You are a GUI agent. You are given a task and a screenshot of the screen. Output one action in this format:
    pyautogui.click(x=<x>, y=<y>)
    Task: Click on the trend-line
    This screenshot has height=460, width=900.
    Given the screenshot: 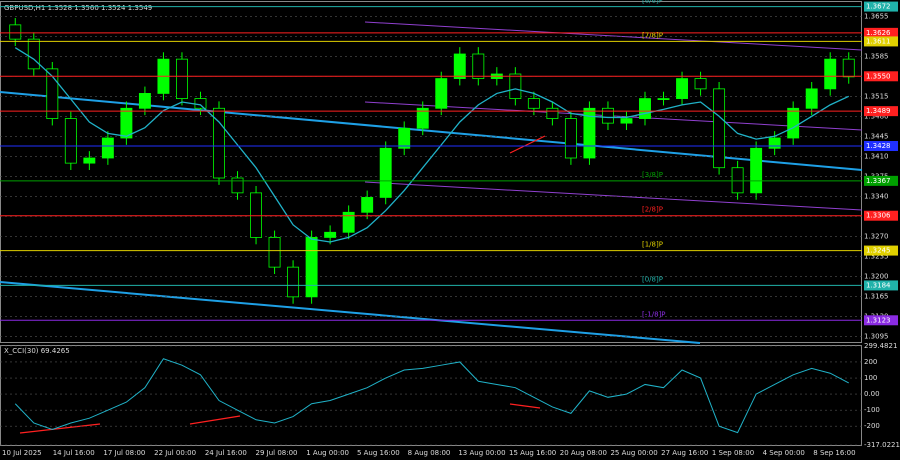 What is the action you would take?
    pyautogui.click(x=350, y=312)
    